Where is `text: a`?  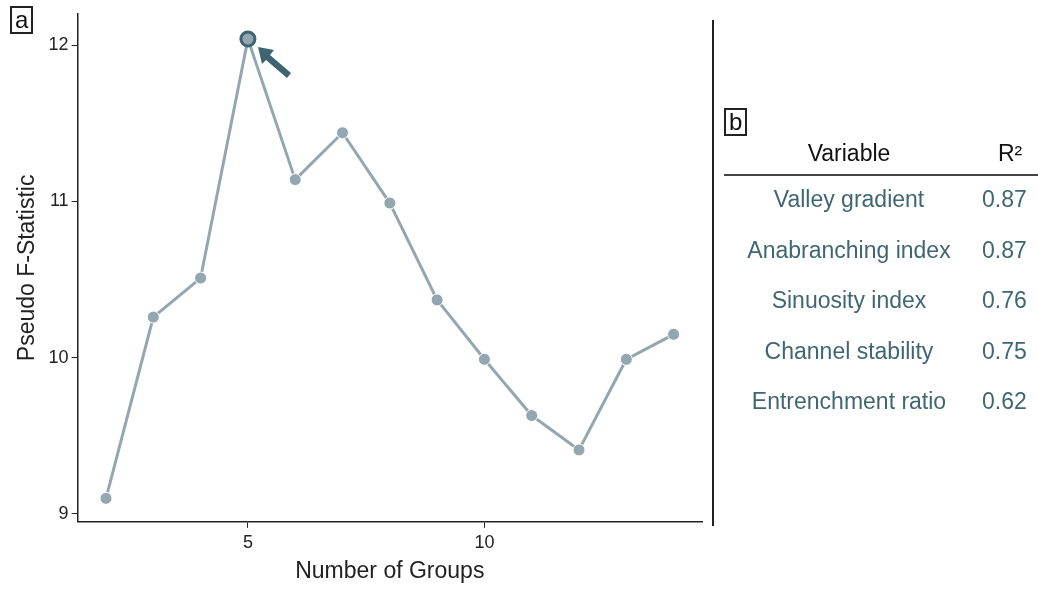
text: a is located at coordinates (22, 20).